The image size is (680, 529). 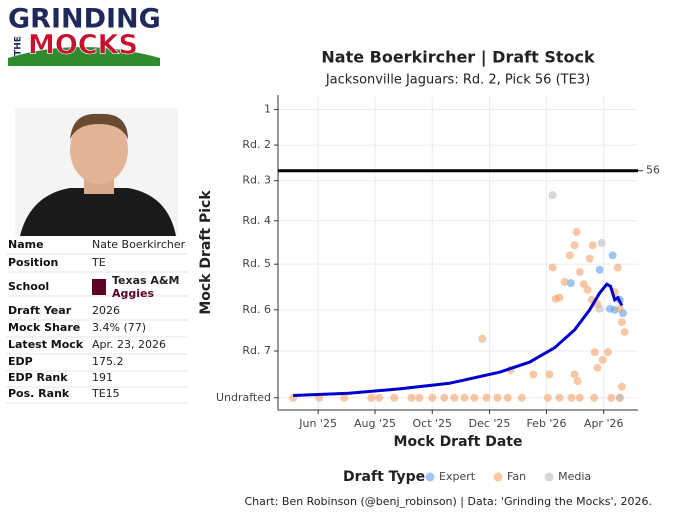 What do you see at coordinates (256, 220) in the screenshot?
I see `y-tick-label: Rd. 4` at bounding box center [256, 220].